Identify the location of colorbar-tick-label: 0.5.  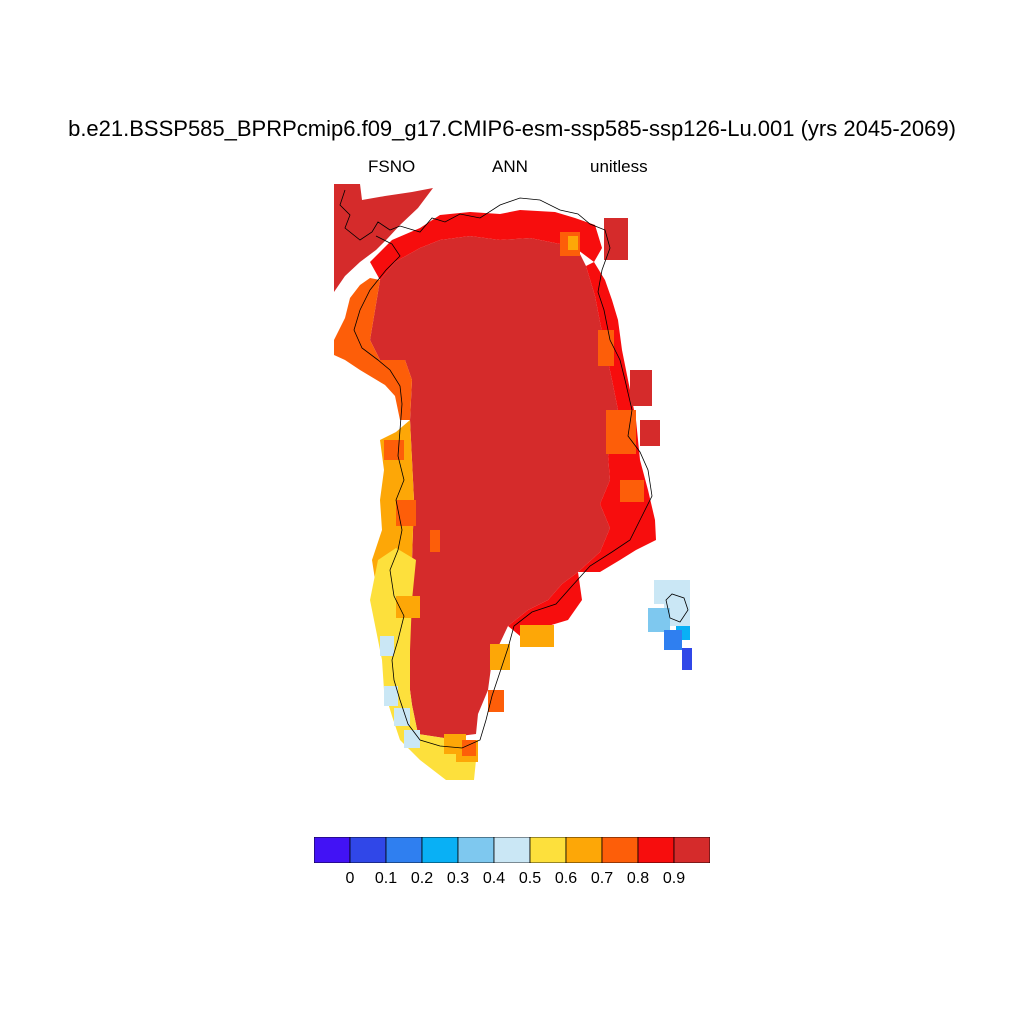
(530, 878).